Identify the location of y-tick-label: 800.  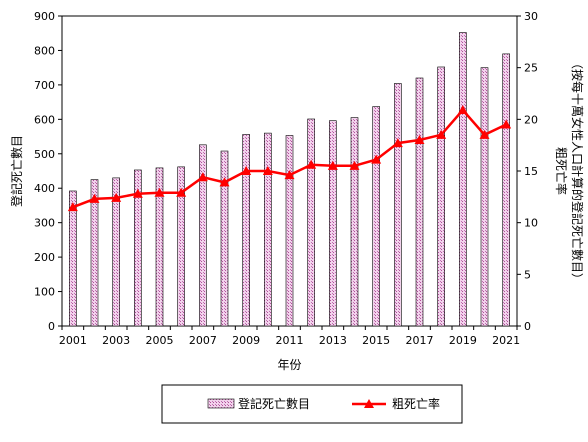
(44, 50).